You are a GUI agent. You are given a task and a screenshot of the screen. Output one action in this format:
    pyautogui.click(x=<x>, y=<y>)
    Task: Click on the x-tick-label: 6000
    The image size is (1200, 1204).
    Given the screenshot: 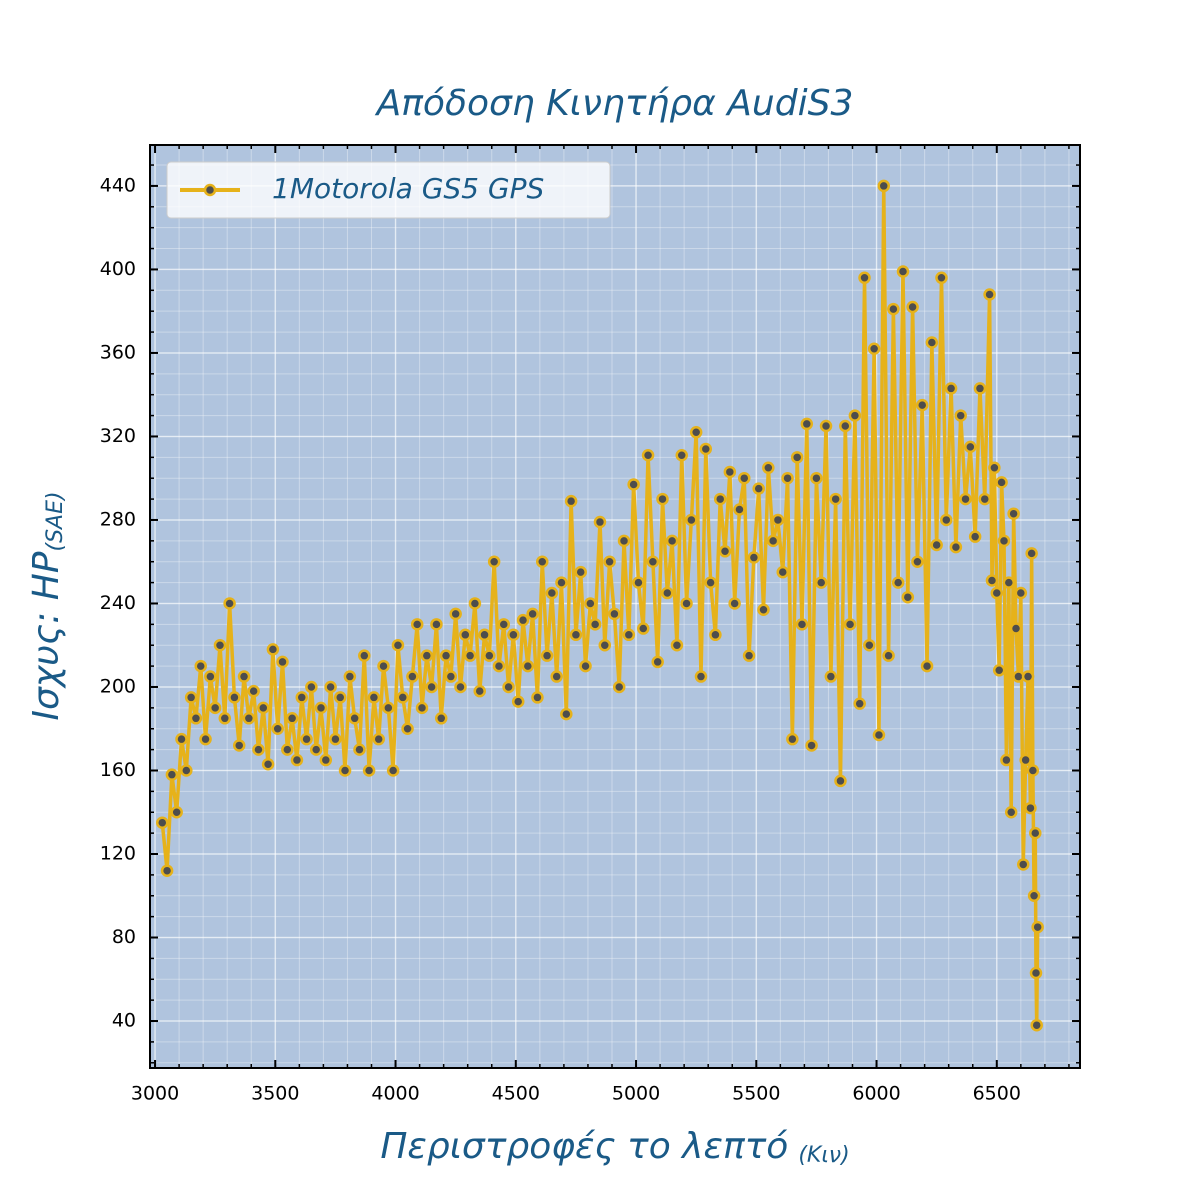 What is the action you would take?
    pyautogui.click(x=876, y=1094)
    